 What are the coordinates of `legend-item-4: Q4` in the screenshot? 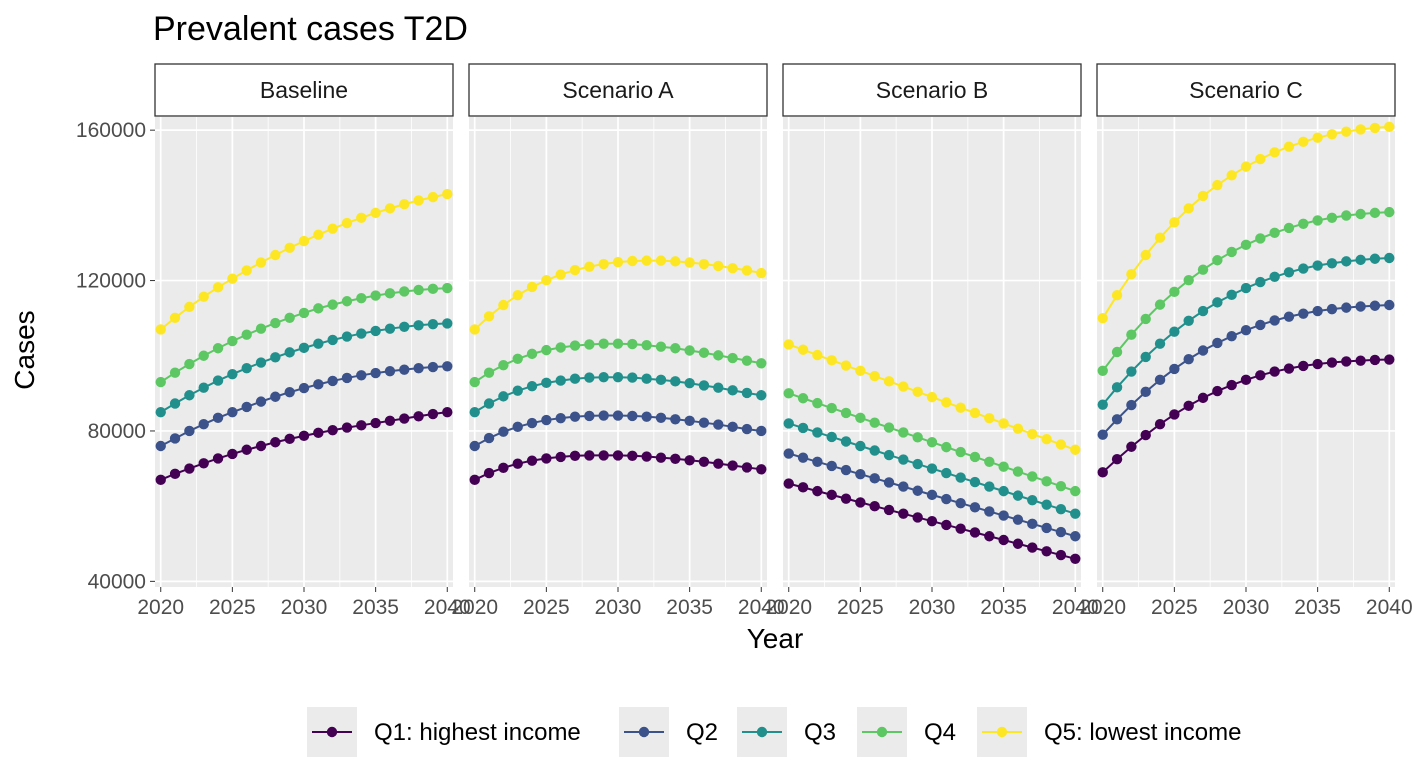 It's located at (906, 732).